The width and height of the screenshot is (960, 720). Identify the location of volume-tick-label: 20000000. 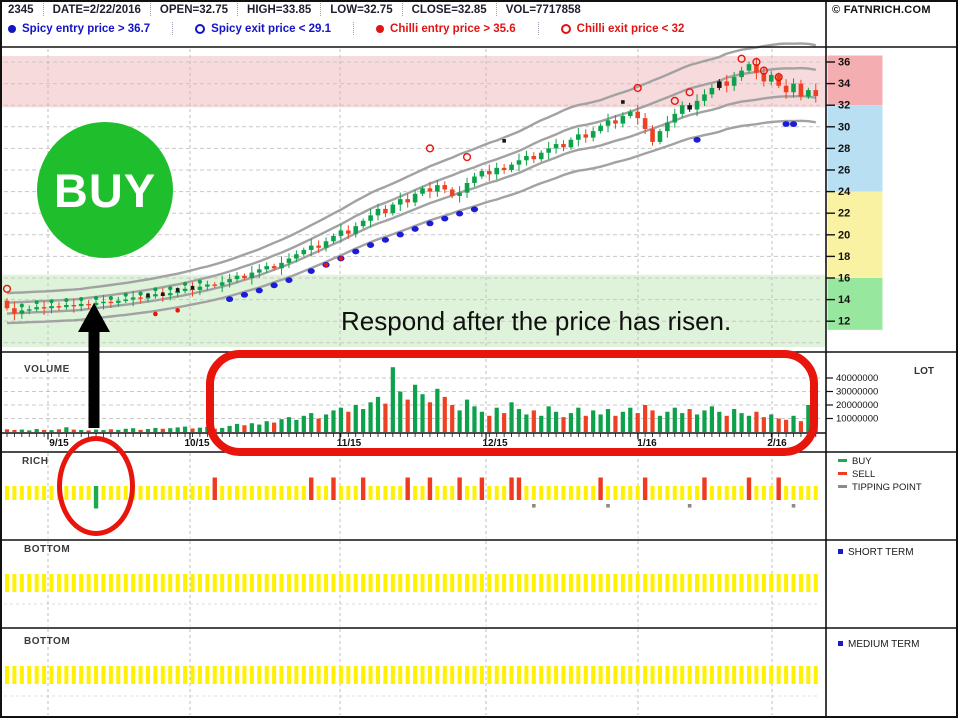
(857, 405).